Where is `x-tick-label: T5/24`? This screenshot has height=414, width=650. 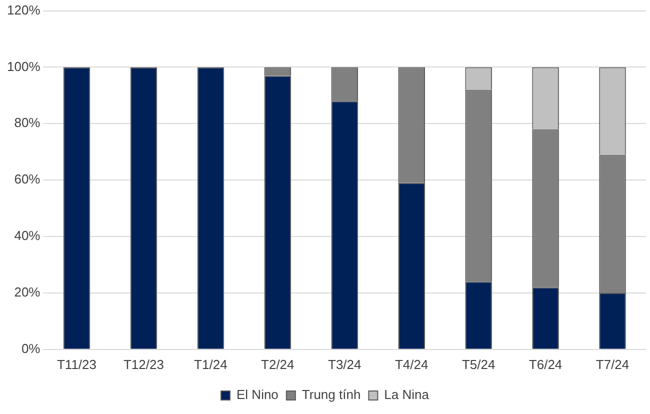 x-tick-label: T5/24 is located at coordinates (479, 364).